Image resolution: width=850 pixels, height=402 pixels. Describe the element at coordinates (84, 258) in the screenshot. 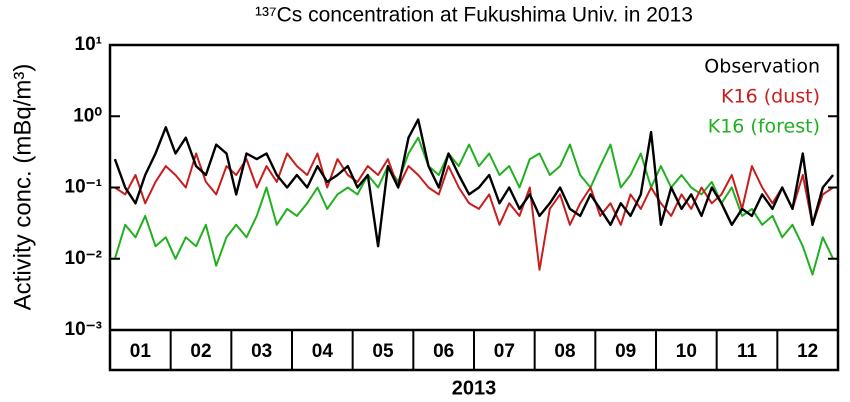

I see `y-tick-label: 10⁻²` at that location.